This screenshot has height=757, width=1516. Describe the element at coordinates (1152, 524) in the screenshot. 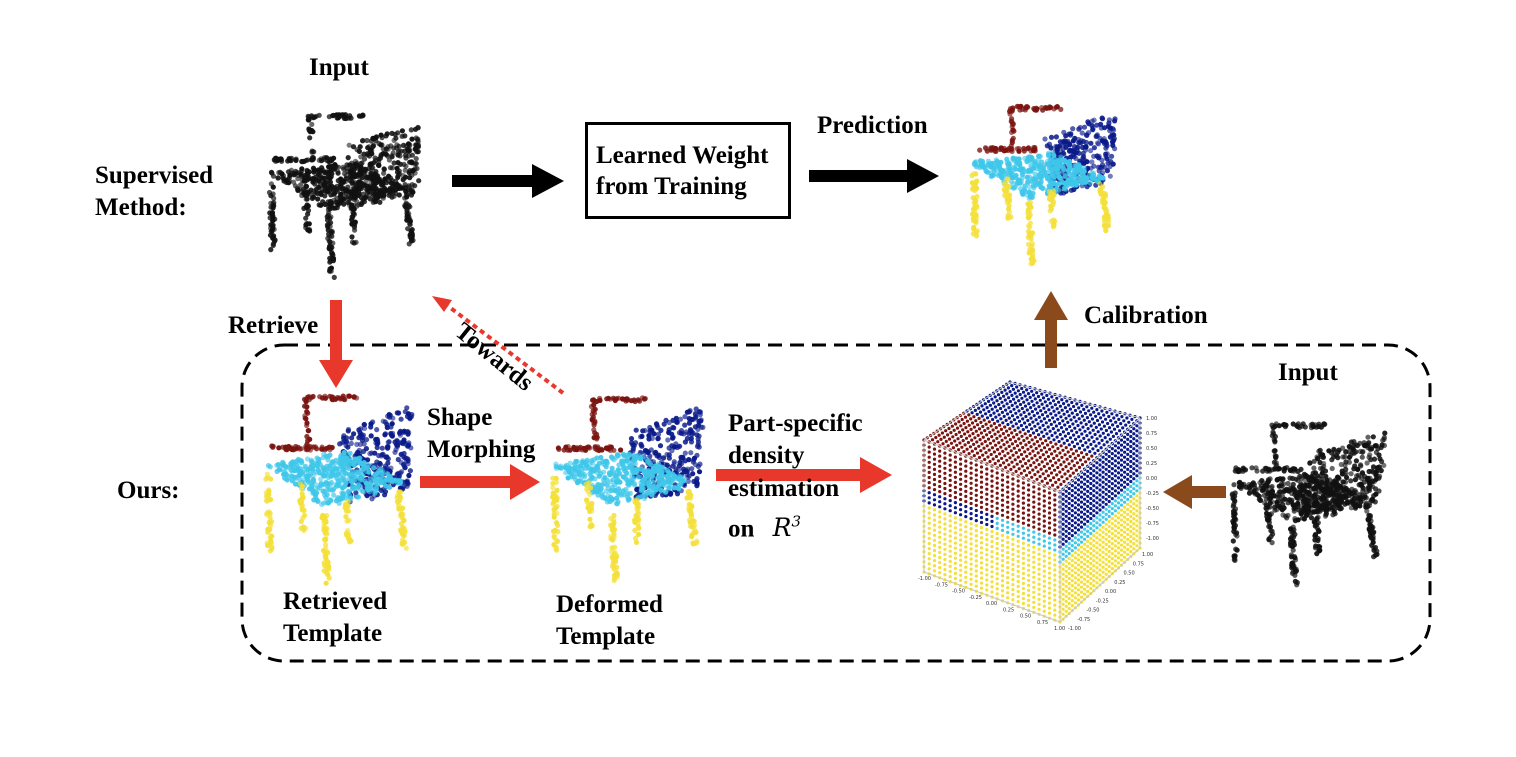

I see `cube-z-tick: -0.75` at that location.